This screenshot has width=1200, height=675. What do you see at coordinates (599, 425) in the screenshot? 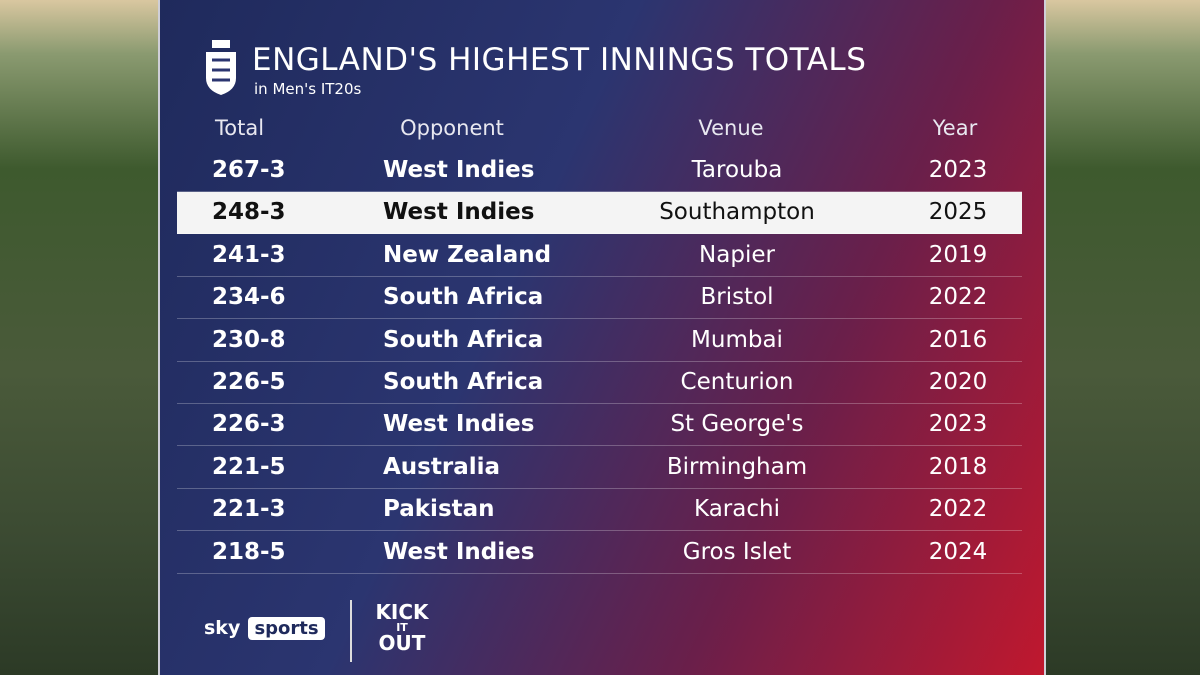
I see `table-row: 226-3 West Indies St George's 2023` at bounding box center [599, 425].